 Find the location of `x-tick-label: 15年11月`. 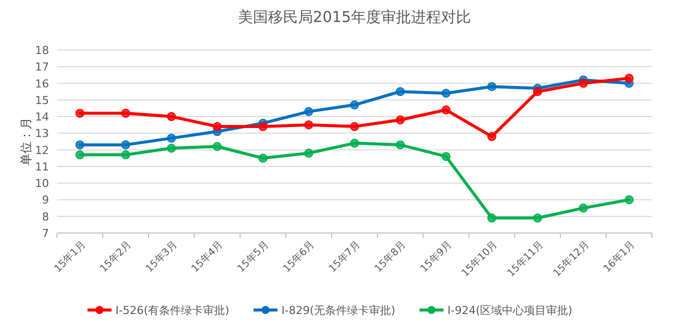

x-tick-label: 15年11月 is located at coordinates (525, 259).